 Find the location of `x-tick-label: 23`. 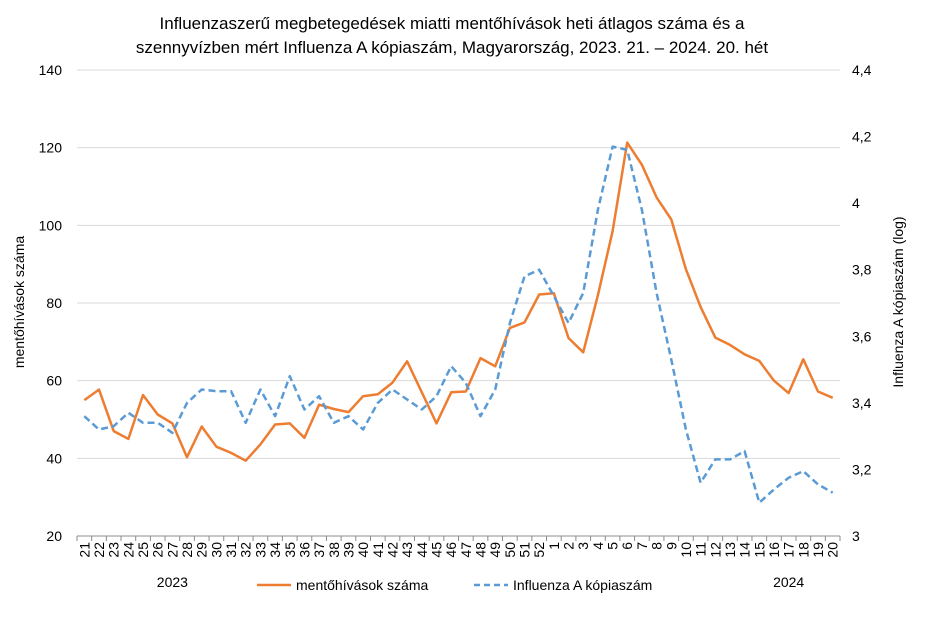

x-tick-label: 23 is located at coordinates (114, 550).